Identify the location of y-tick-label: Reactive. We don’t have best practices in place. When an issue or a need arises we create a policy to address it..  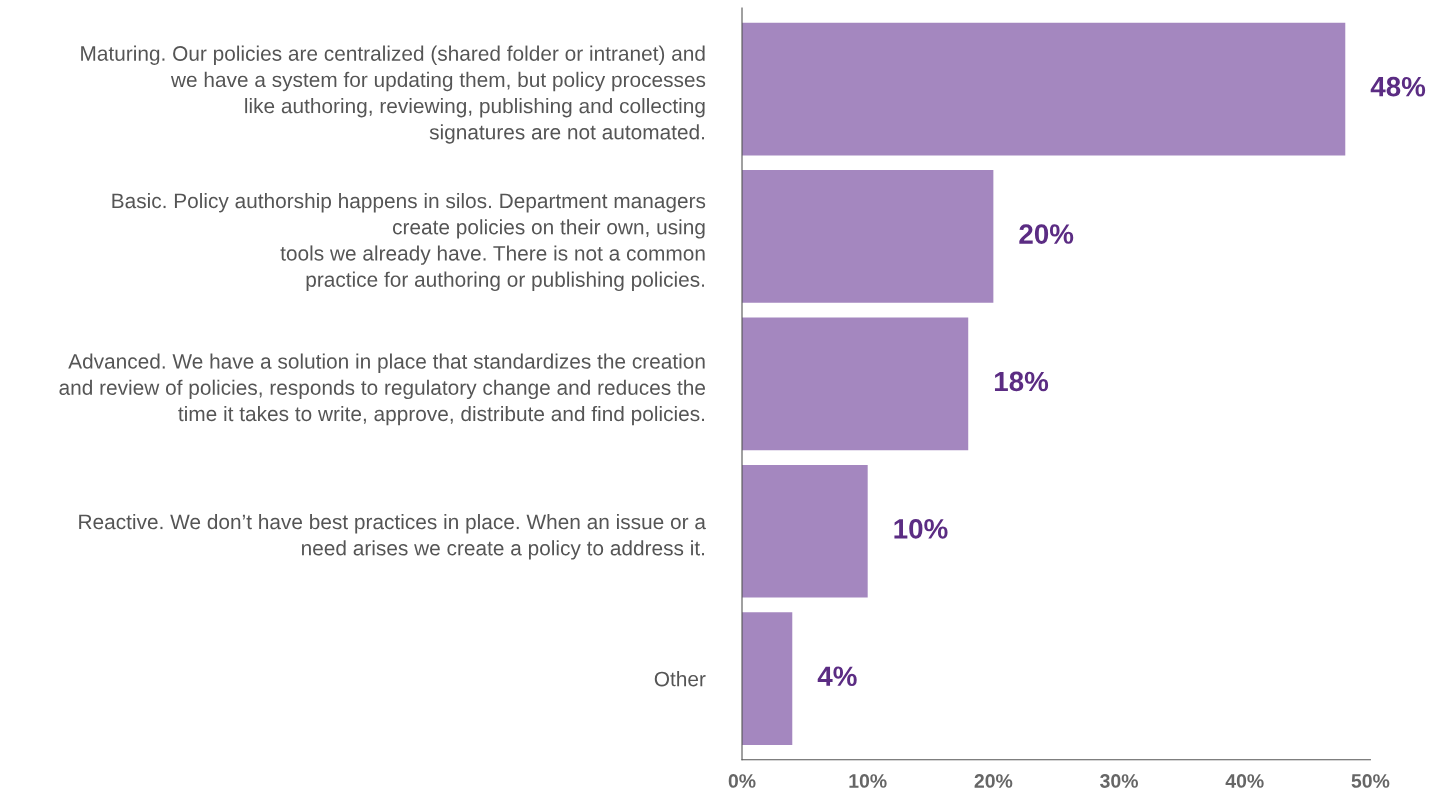
(392, 536).